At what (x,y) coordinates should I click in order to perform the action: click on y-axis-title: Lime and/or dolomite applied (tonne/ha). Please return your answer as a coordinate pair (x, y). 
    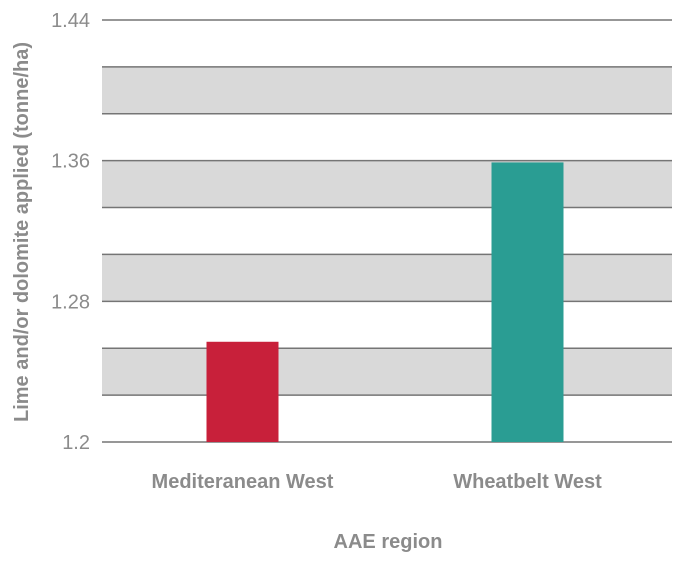
    Looking at the image, I should click on (22, 232).